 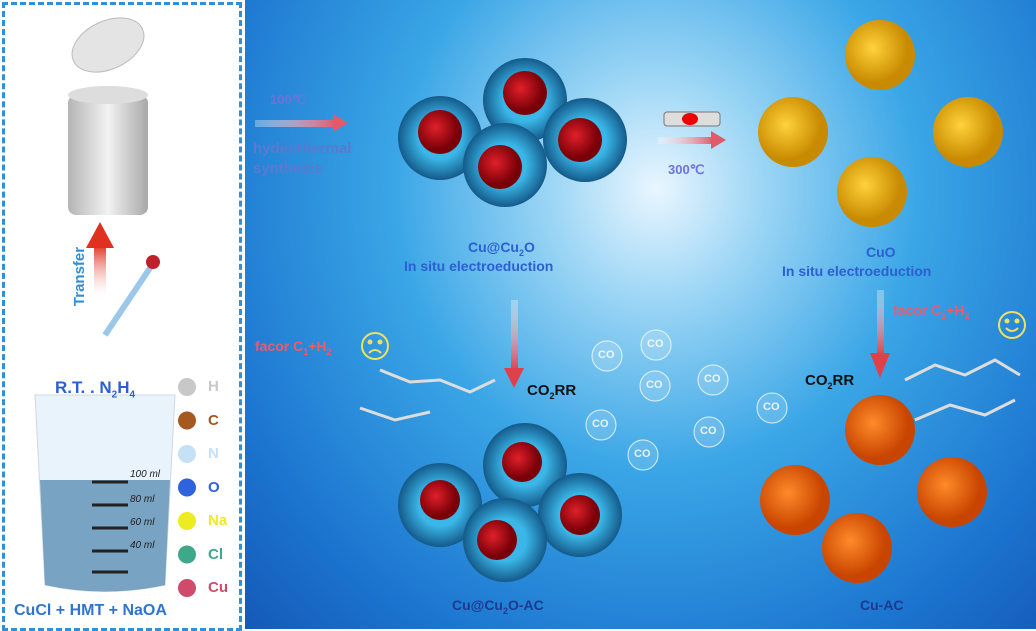 What do you see at coordinates (512, 132) in the screenshot?
I see `cu-cu2o-cluster` at bounding box center [512, 132].